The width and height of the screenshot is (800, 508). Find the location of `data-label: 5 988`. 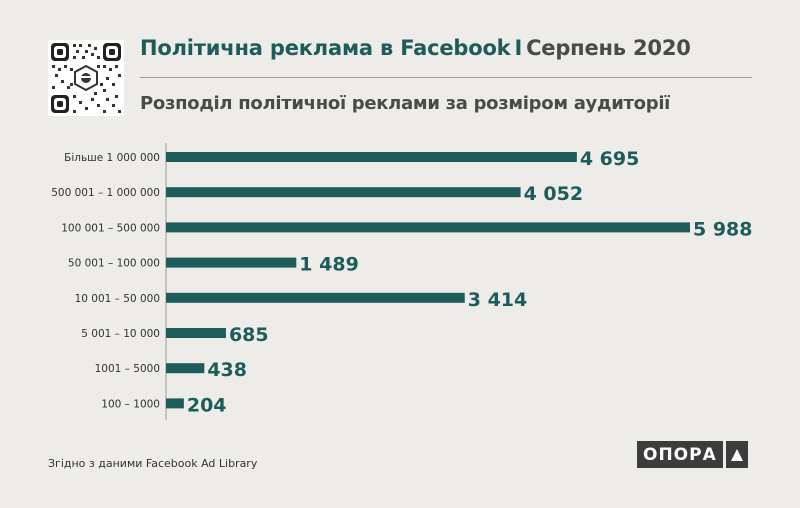

data-label: 5 988 is located at coordinates (723, 229).